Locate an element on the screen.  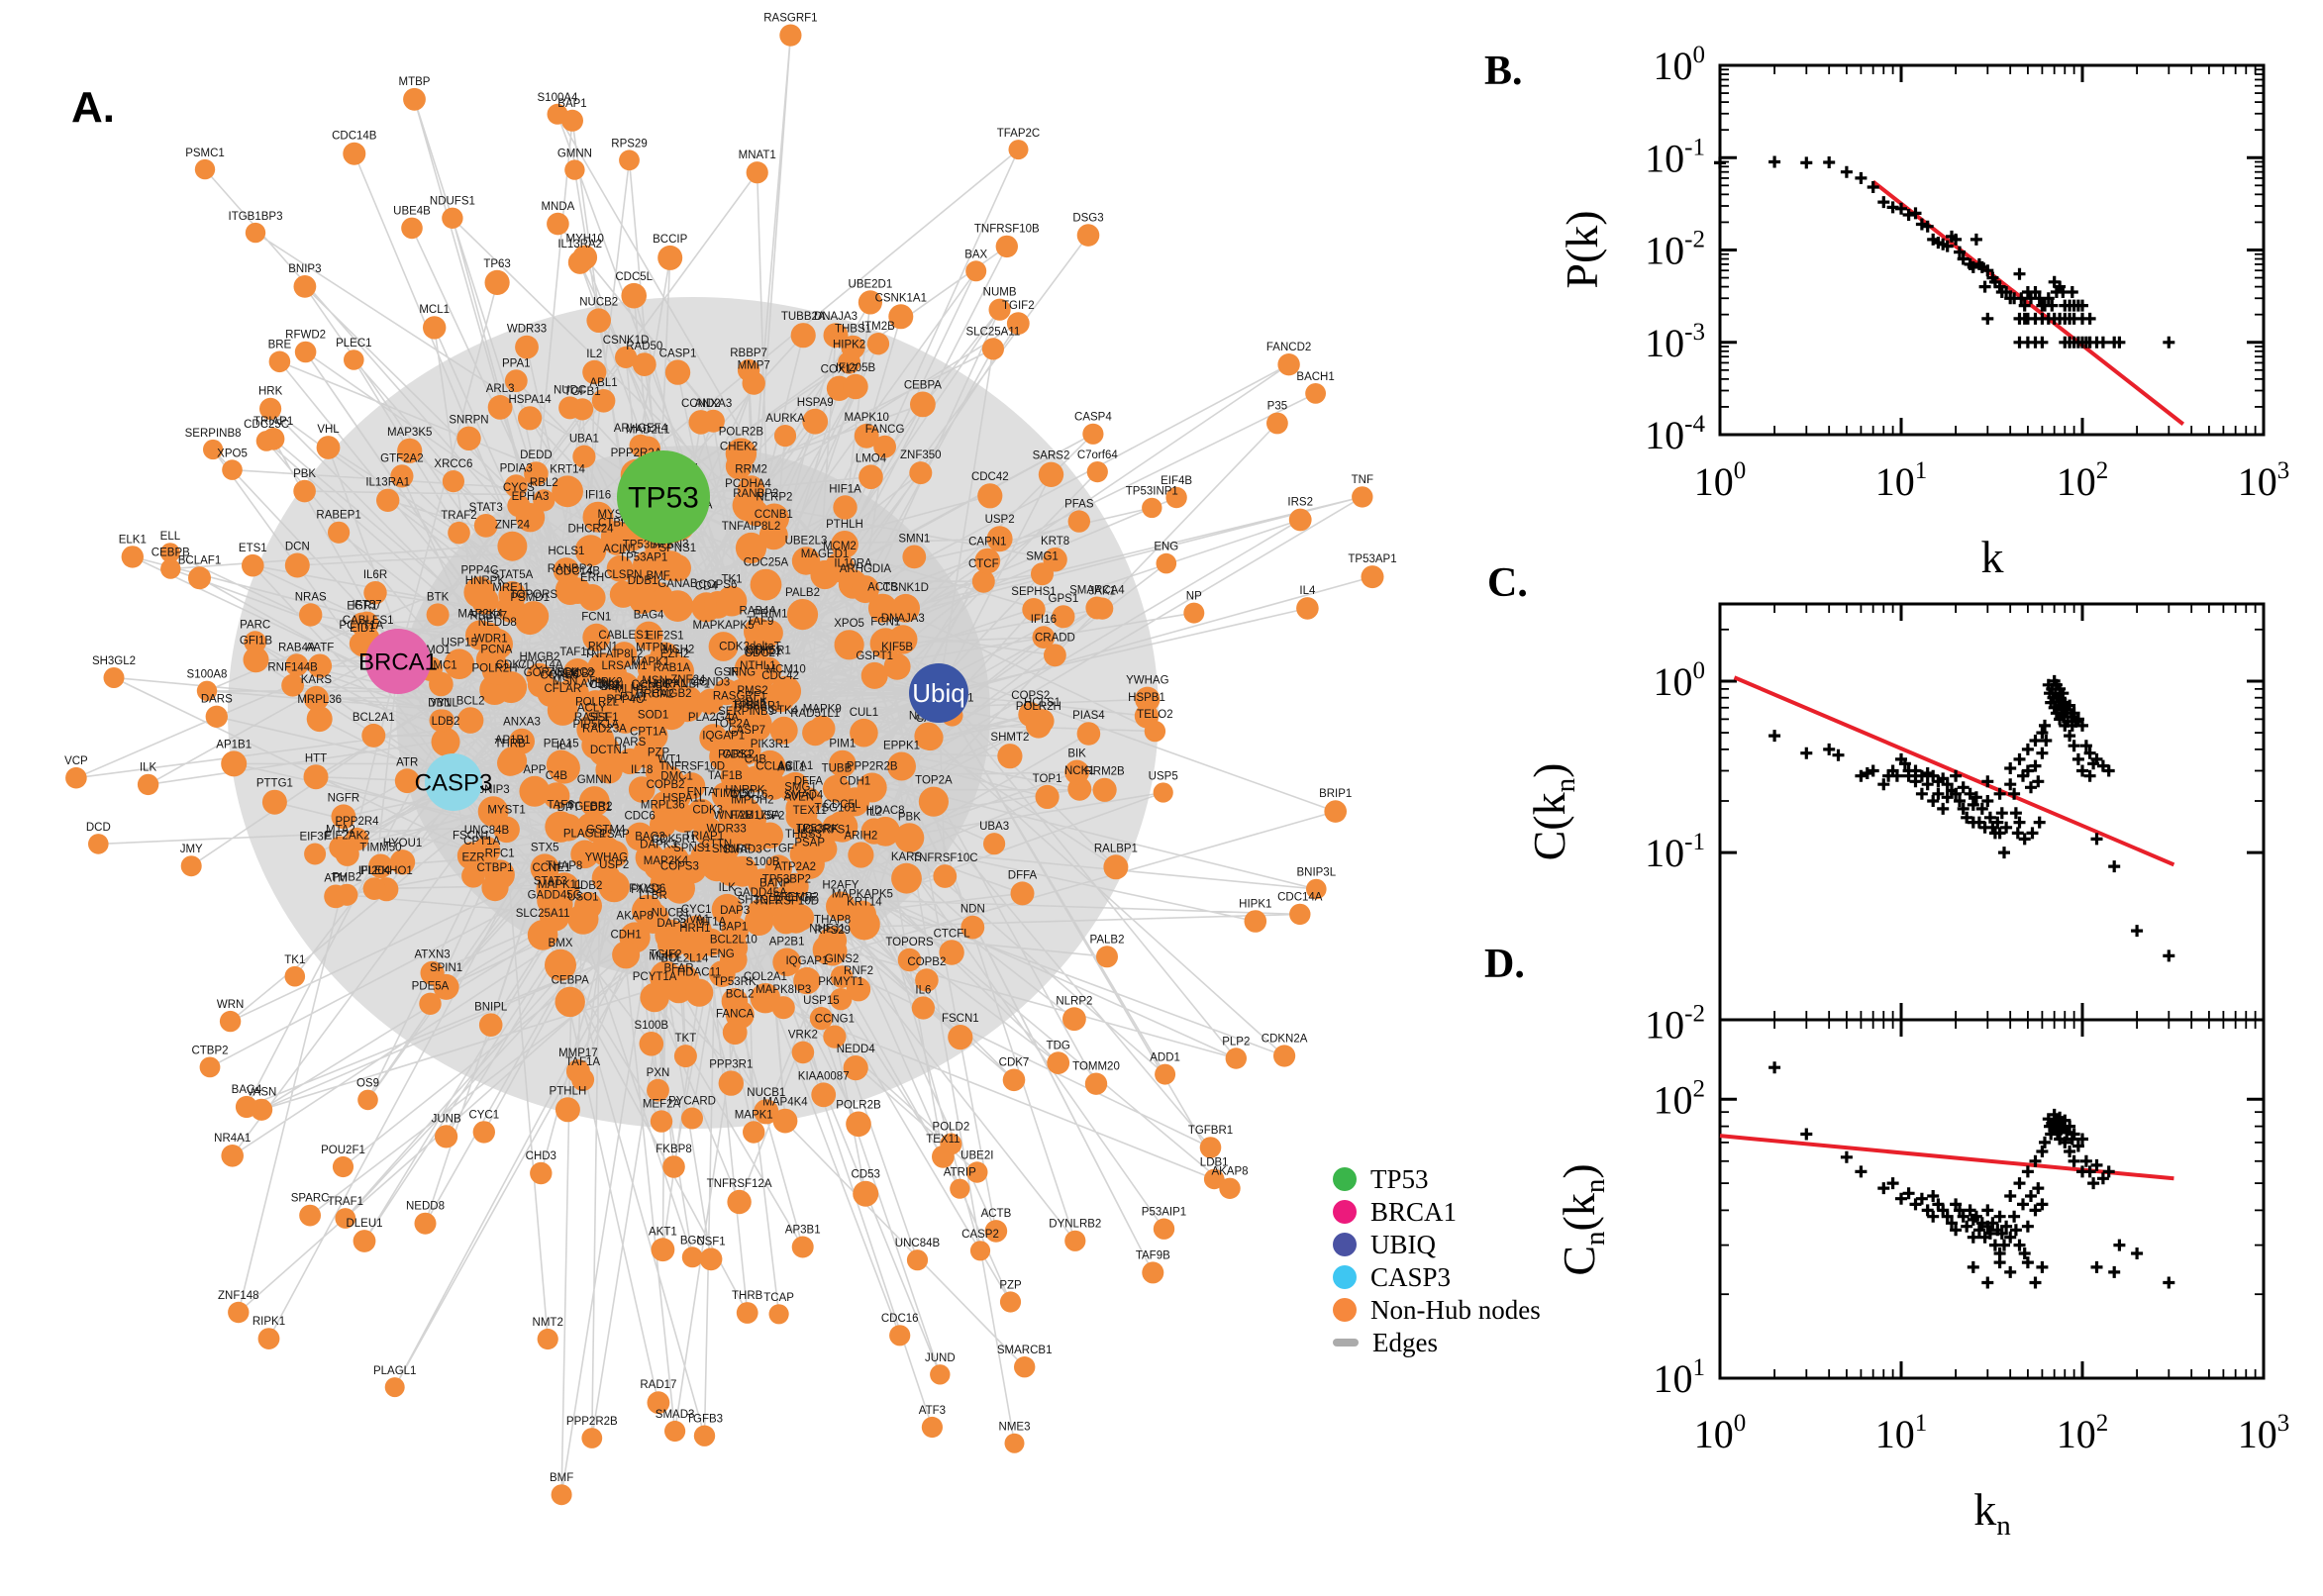
network-node-label: HCLS1 is located at coordinates (566, 551).